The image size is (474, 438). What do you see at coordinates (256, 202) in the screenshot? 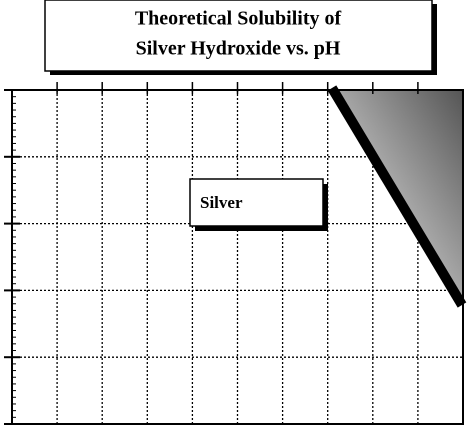
I see `label-box` at bounding box center [256, 202].